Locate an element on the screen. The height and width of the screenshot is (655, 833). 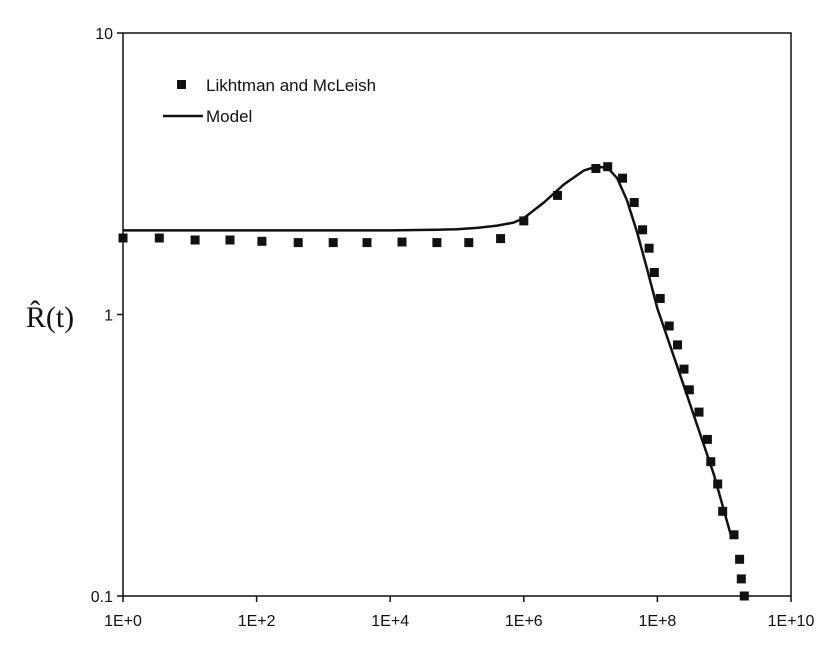
y-tick-label: 1 is located at coordinates (108, 316).